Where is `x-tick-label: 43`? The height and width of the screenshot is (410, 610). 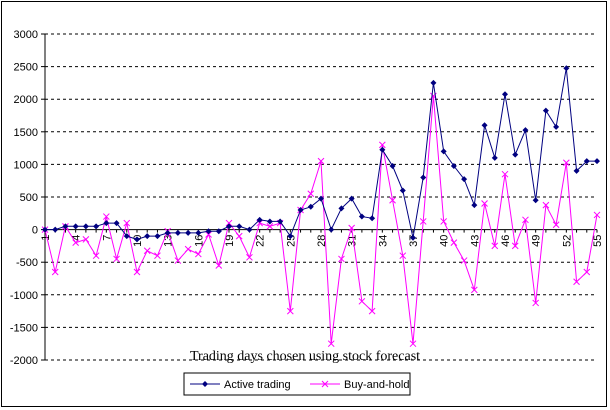 x-tick-label: 43 is located at coordinates (475, 241).